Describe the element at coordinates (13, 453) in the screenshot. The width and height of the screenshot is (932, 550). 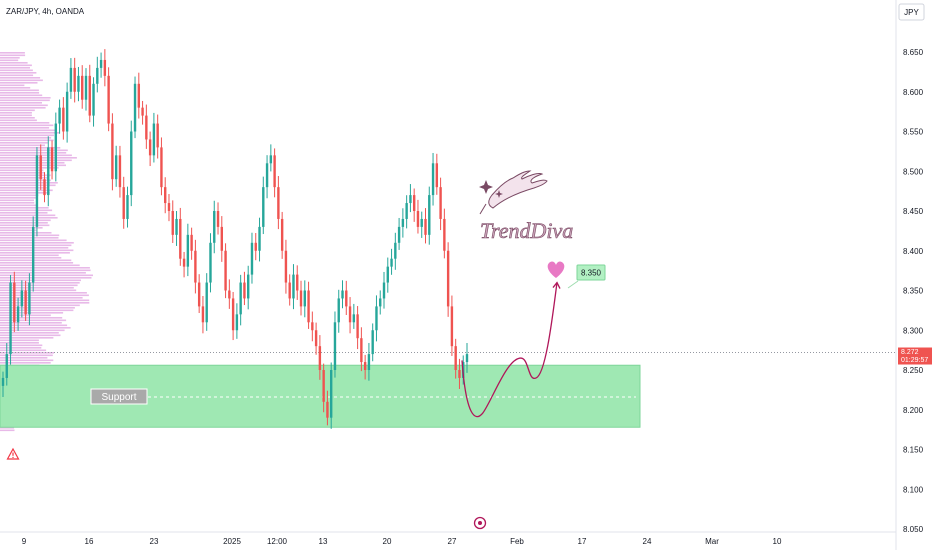
I see `warning-icon` at that location.